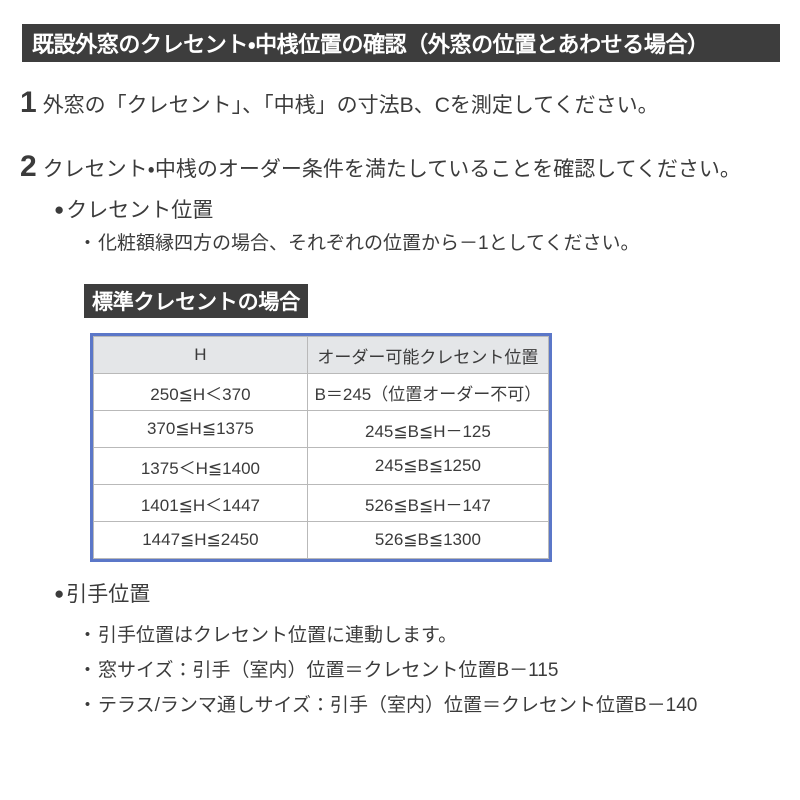 This screenshot has width=800, height=800. What do you see at coordinates (200, 429) in the screenshot?
I see `cell-h-range: 370≦H≦1375` at bounding box center [200, 429].